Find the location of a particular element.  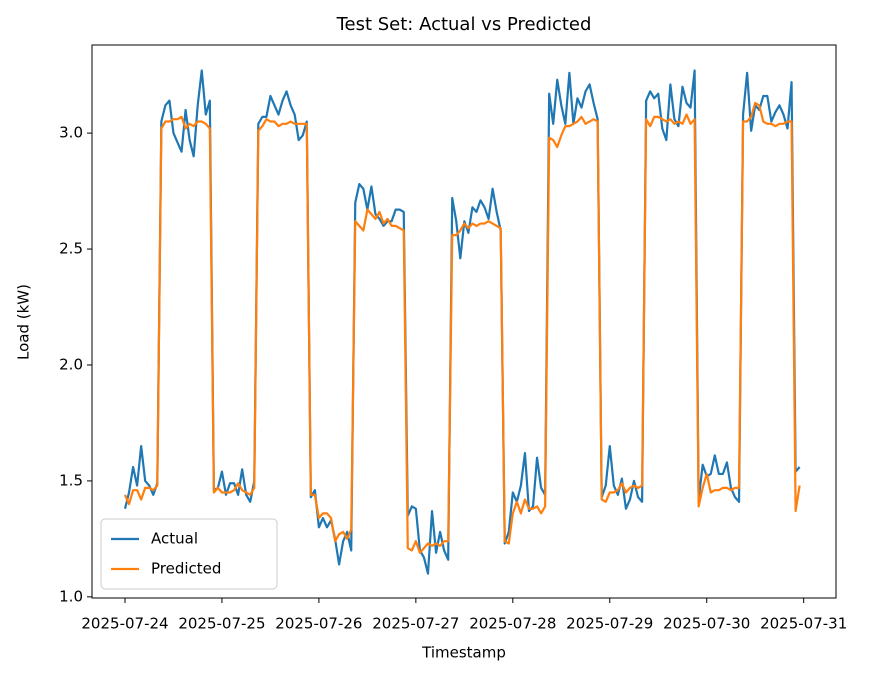

y-tick-label: 1.0 is located at coordinates (71, 596).